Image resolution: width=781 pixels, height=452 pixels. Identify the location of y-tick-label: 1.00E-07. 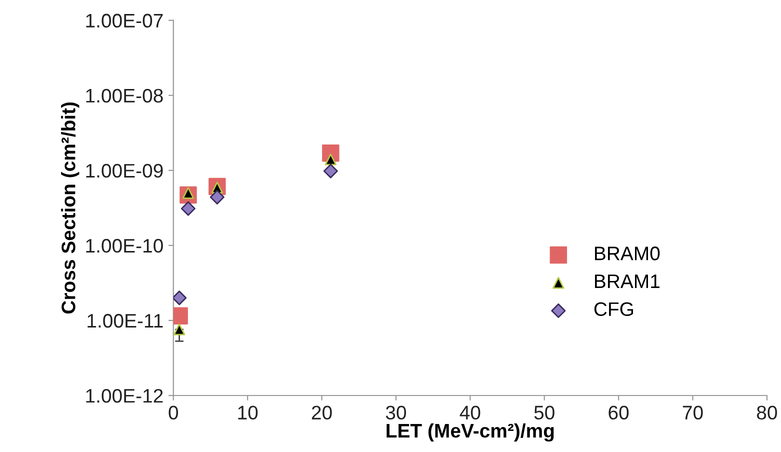
(124, 21).